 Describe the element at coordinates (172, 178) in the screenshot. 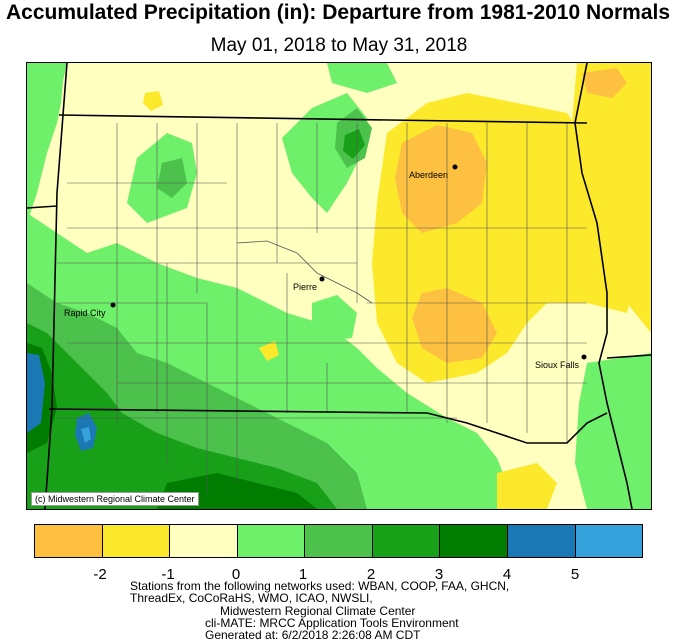

I see `moderate-wet-nw` at that location.